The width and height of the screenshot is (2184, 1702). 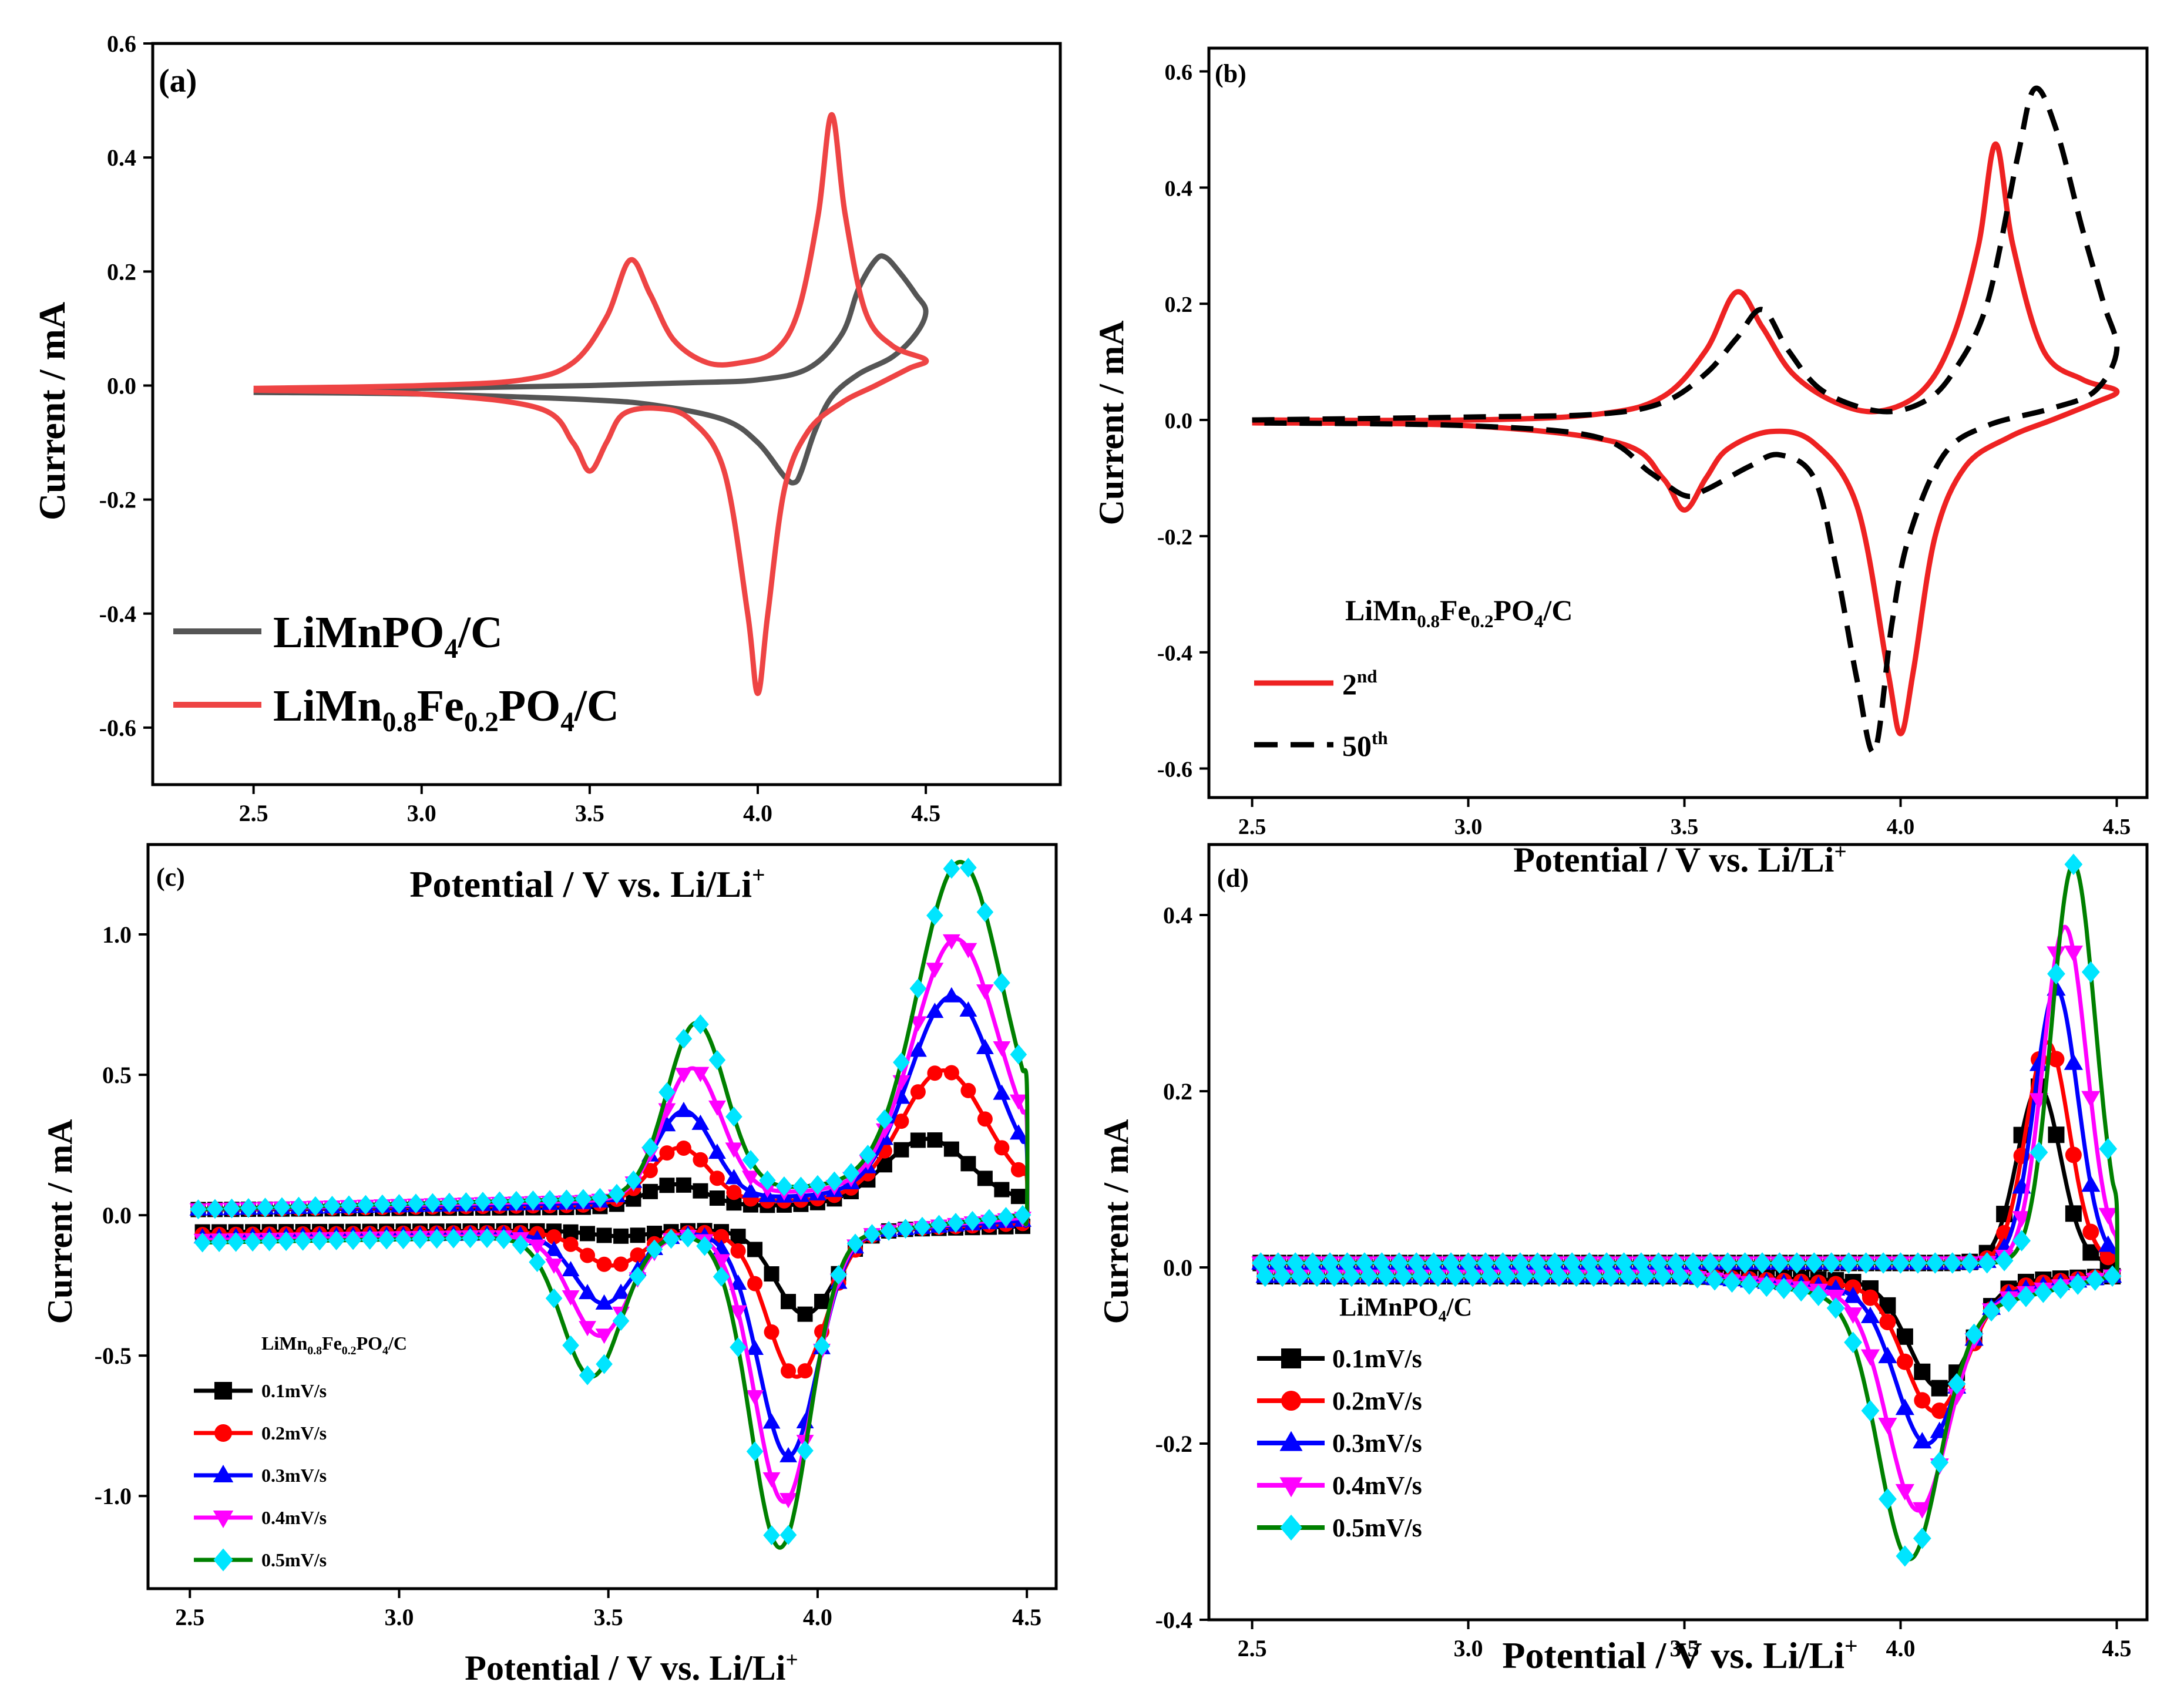 I want to click on legend-a-label-1: LiMnPO4/C, so click(x=388, y=636).